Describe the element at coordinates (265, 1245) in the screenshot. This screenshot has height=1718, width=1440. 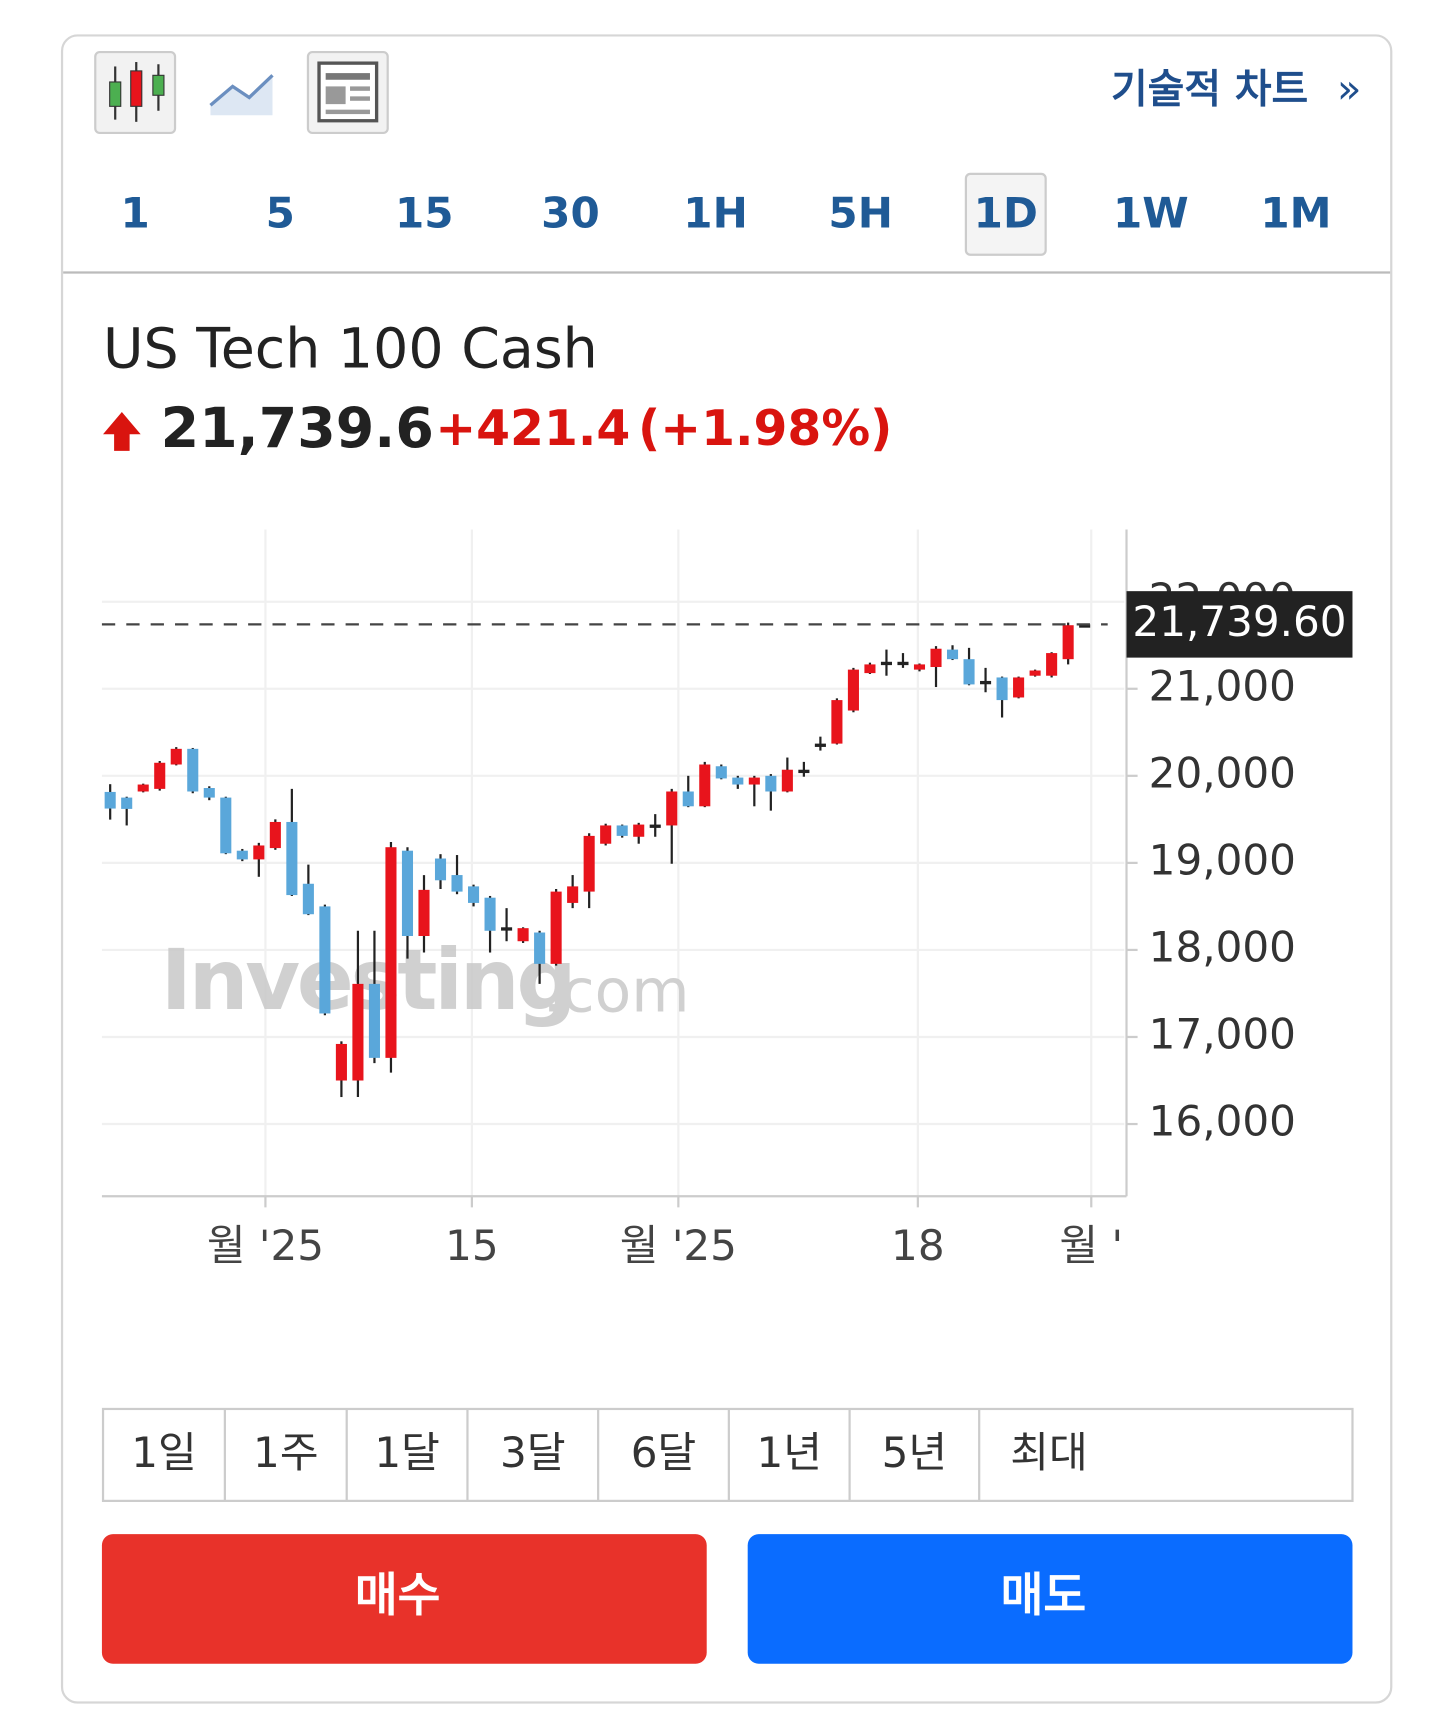
I see `x-tick-label: 월 '25` at that location.